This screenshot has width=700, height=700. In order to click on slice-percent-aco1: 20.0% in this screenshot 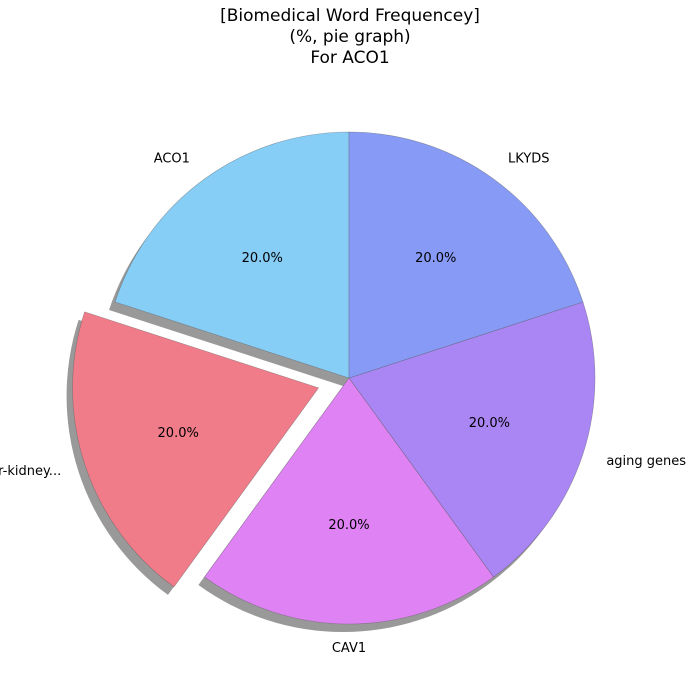, I will do `click(262, 258)`.